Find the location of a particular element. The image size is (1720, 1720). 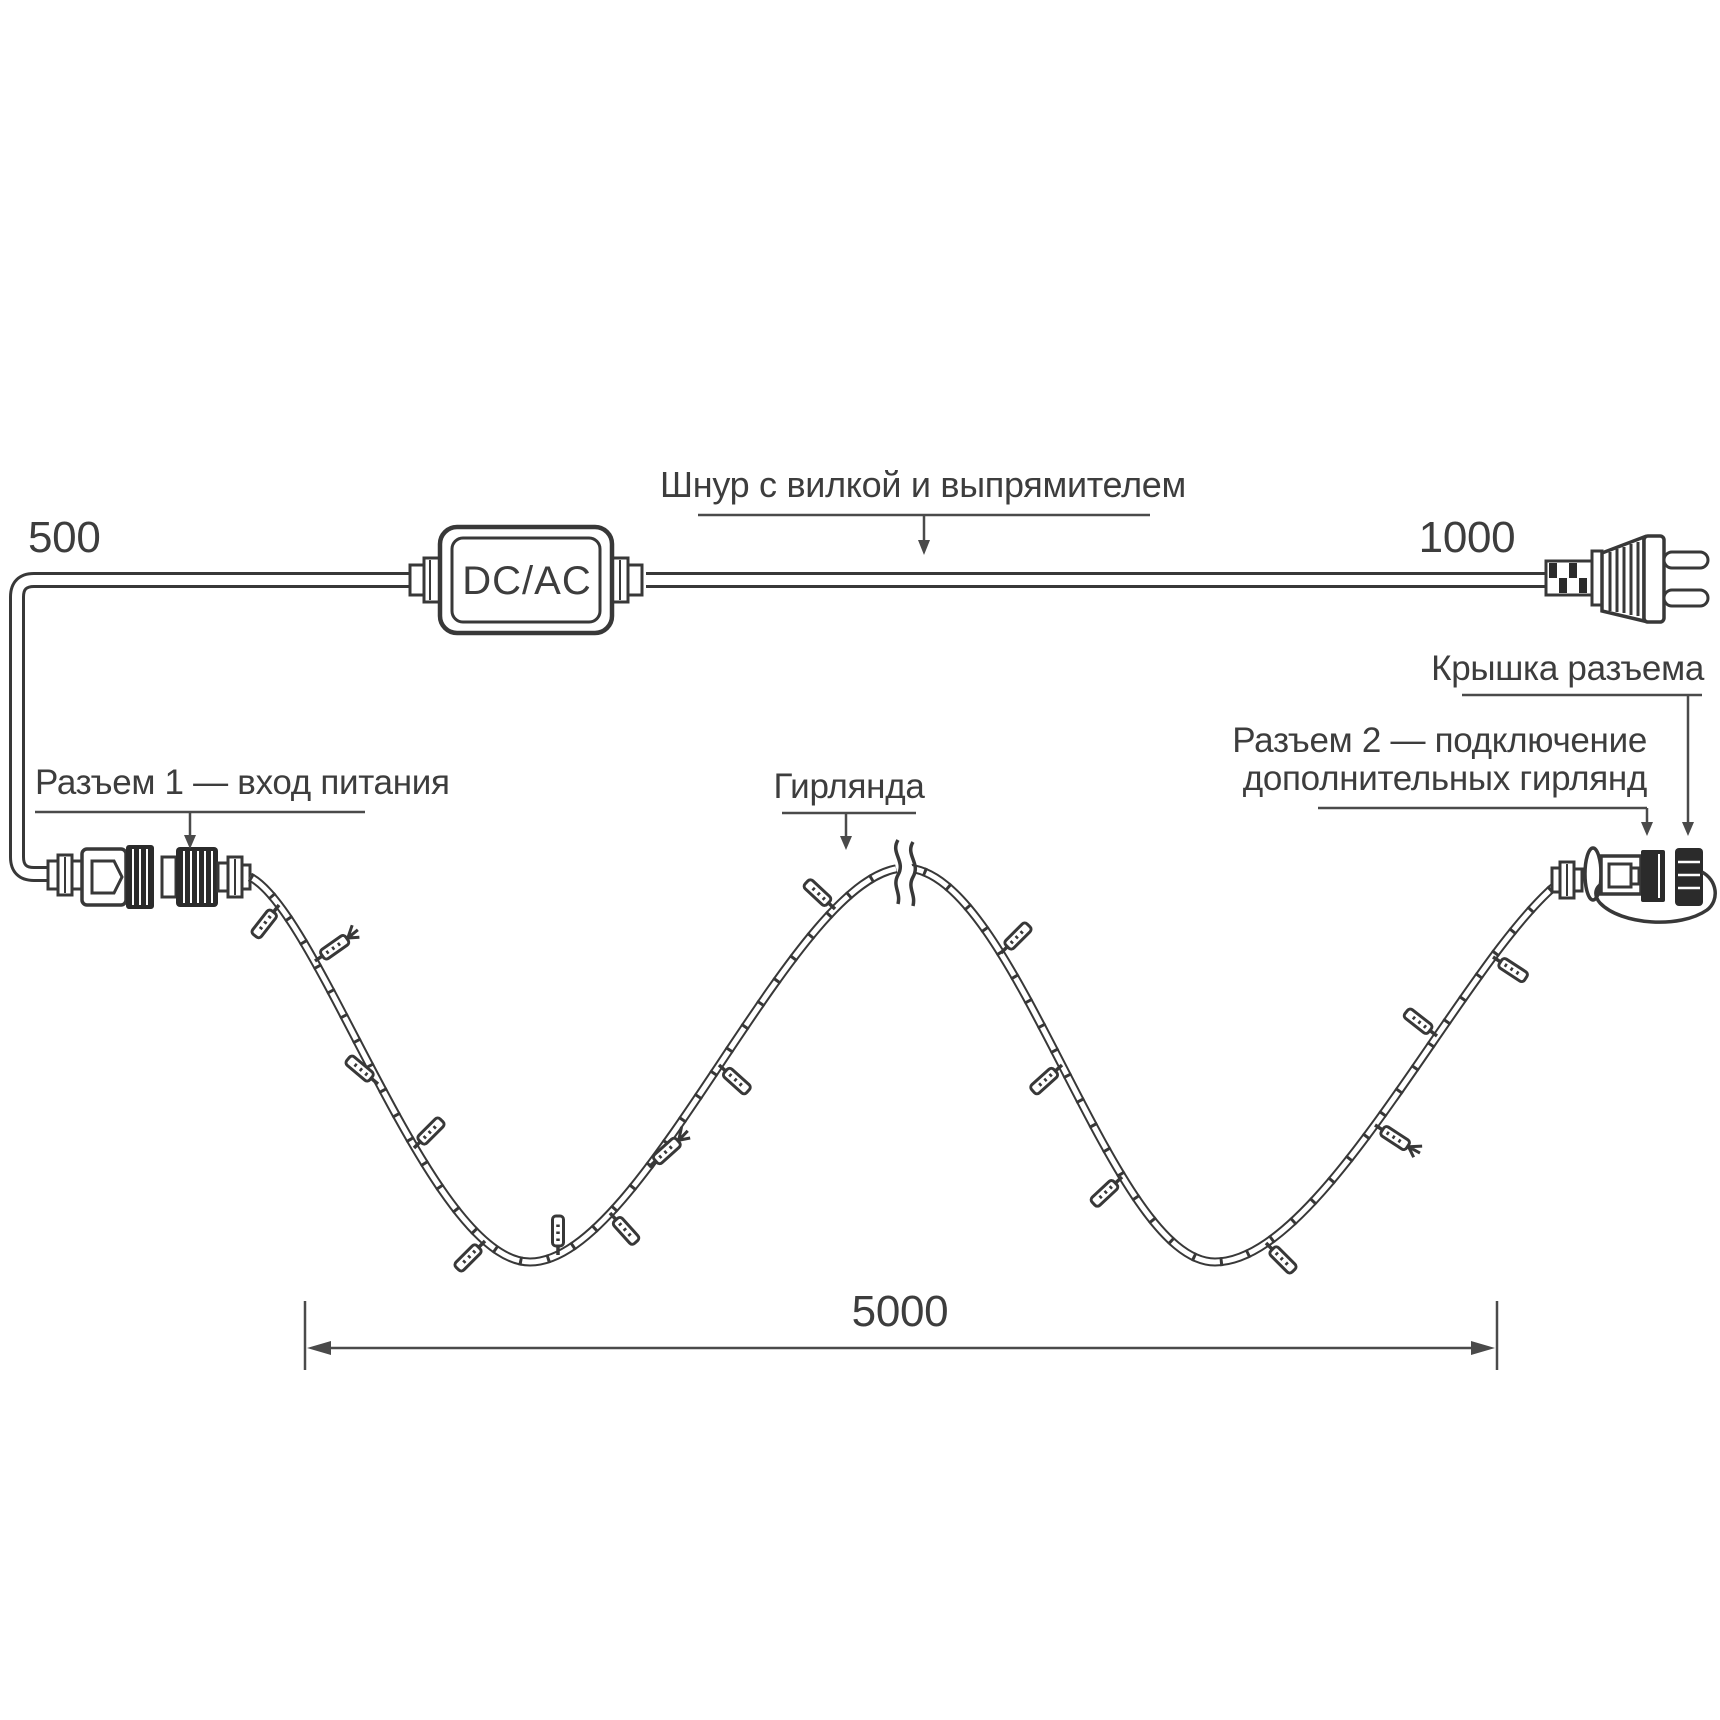

label-cord-with-plug: Шнур с вилкой и выпрямителем is located at coordinates (923, 484).